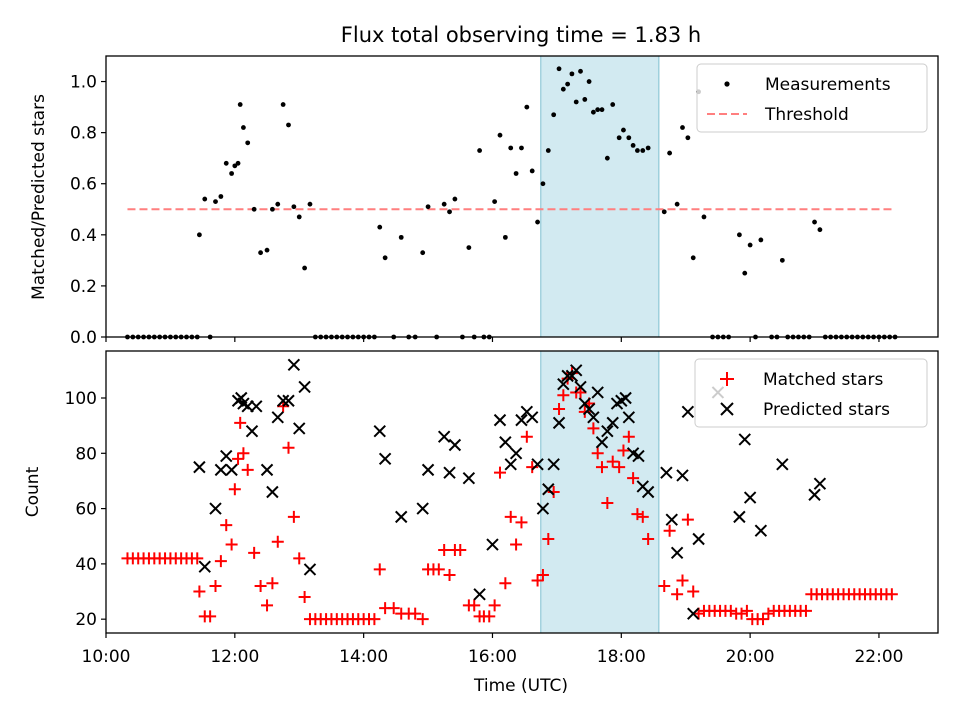 This screenshot has height=720, width=960. Describe the element at coordinates (727, 379) in the screenshot. I see `legend-matched-marker` at that location.